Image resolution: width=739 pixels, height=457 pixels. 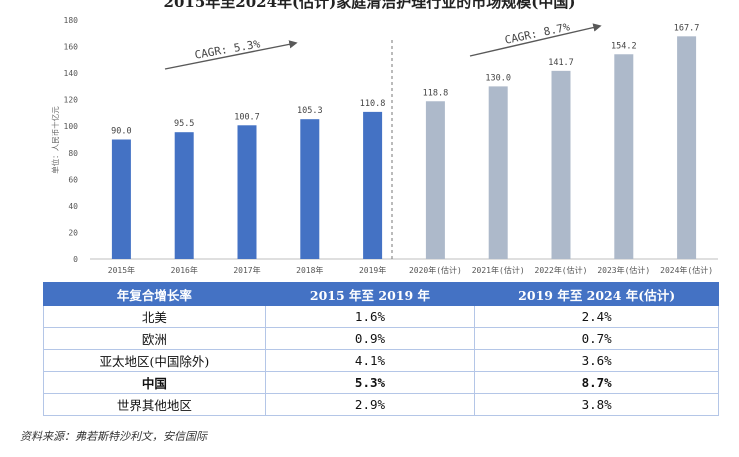 What do you see at coordinates (498, 78) in the screenshot?
I see `bar-value-label: 130.0` at bounding box center [498, 78].